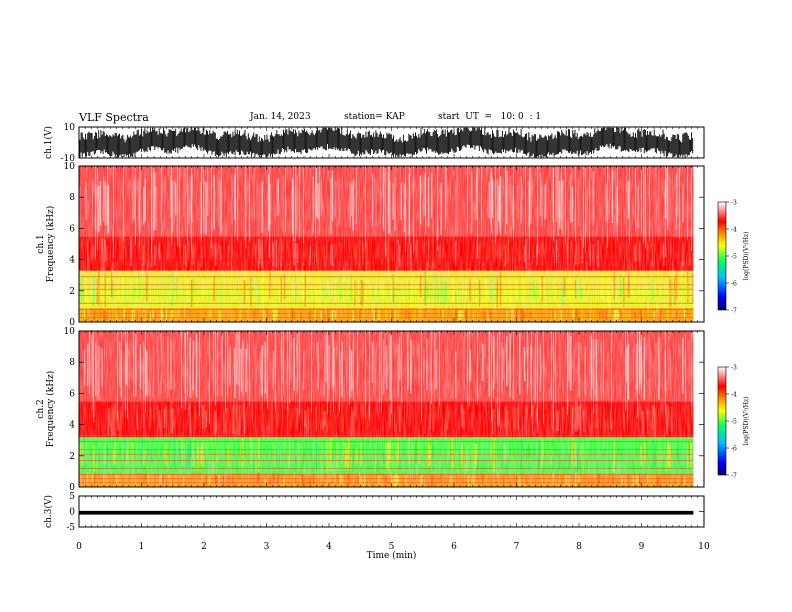 Image resolution: width=792 pixels, height=612 pixels. What do you see at coordinates (734, 368) in the screenshot?
I see `ch2-spectrogram-colorbar-tick: -3` at bounding box center [734, 368].